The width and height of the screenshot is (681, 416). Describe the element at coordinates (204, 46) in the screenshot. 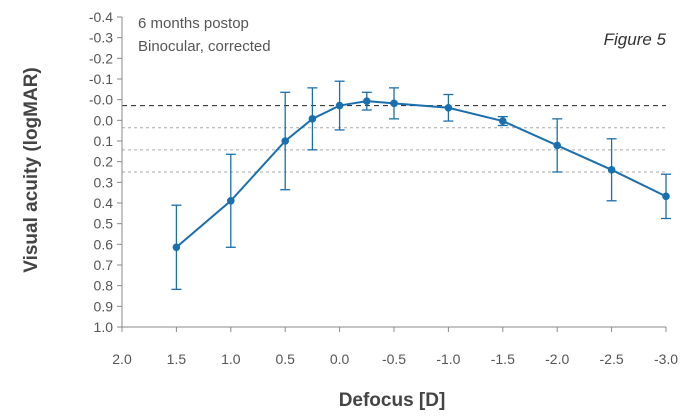

I see `annotation-line-2: Binocular, corrected` at that location.